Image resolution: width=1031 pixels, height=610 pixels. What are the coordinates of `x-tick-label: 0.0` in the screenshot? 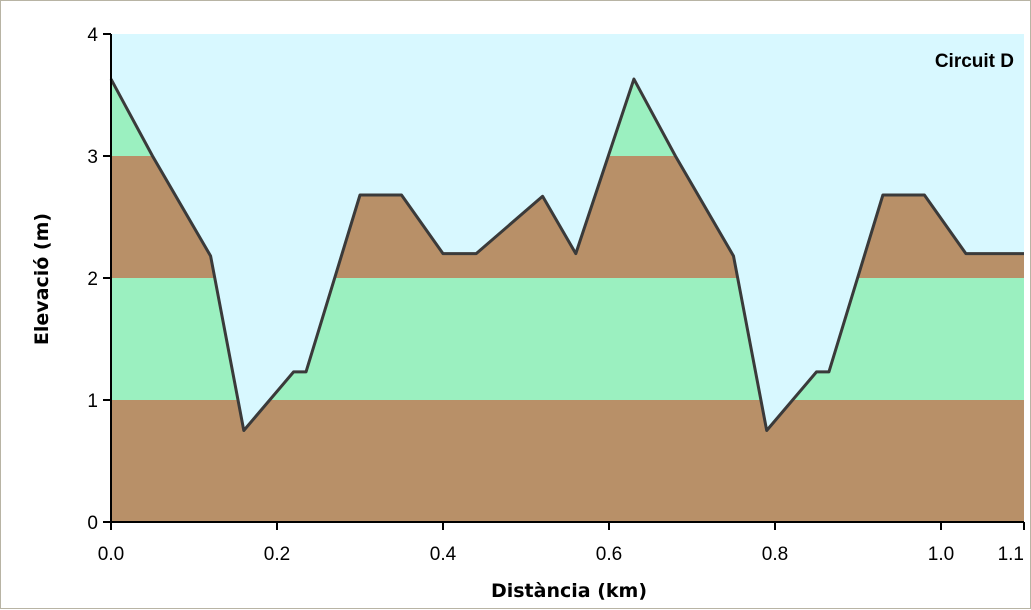 It's located at (111, 554).